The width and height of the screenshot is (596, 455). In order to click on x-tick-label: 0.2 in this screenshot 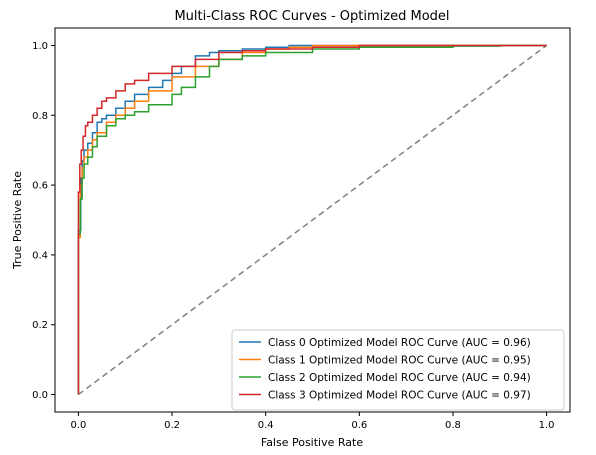, I will do `click(172, 425)`.